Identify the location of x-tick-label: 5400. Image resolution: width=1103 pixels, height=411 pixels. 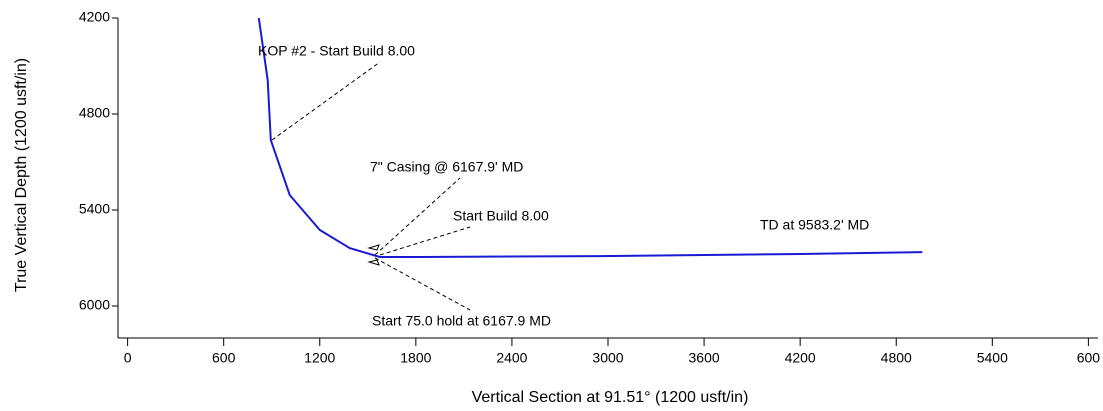
(992, 358).